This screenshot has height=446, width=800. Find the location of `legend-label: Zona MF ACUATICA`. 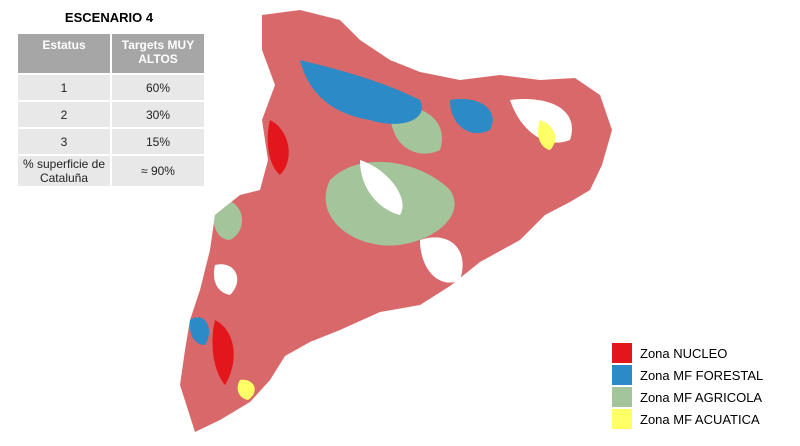

legend-label: Zona MF ACUATICA is located at coordinates (700, 419).